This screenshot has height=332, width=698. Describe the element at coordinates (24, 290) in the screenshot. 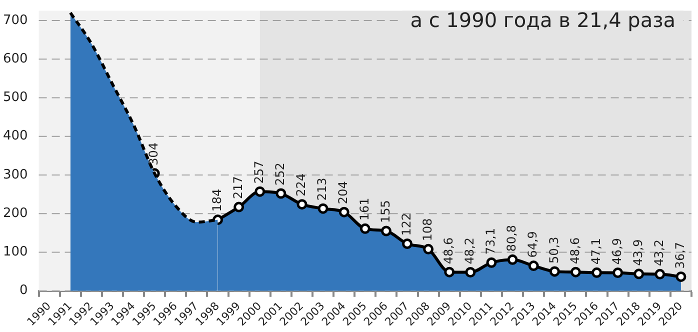

I see `y-tick-label: 0` at that location.